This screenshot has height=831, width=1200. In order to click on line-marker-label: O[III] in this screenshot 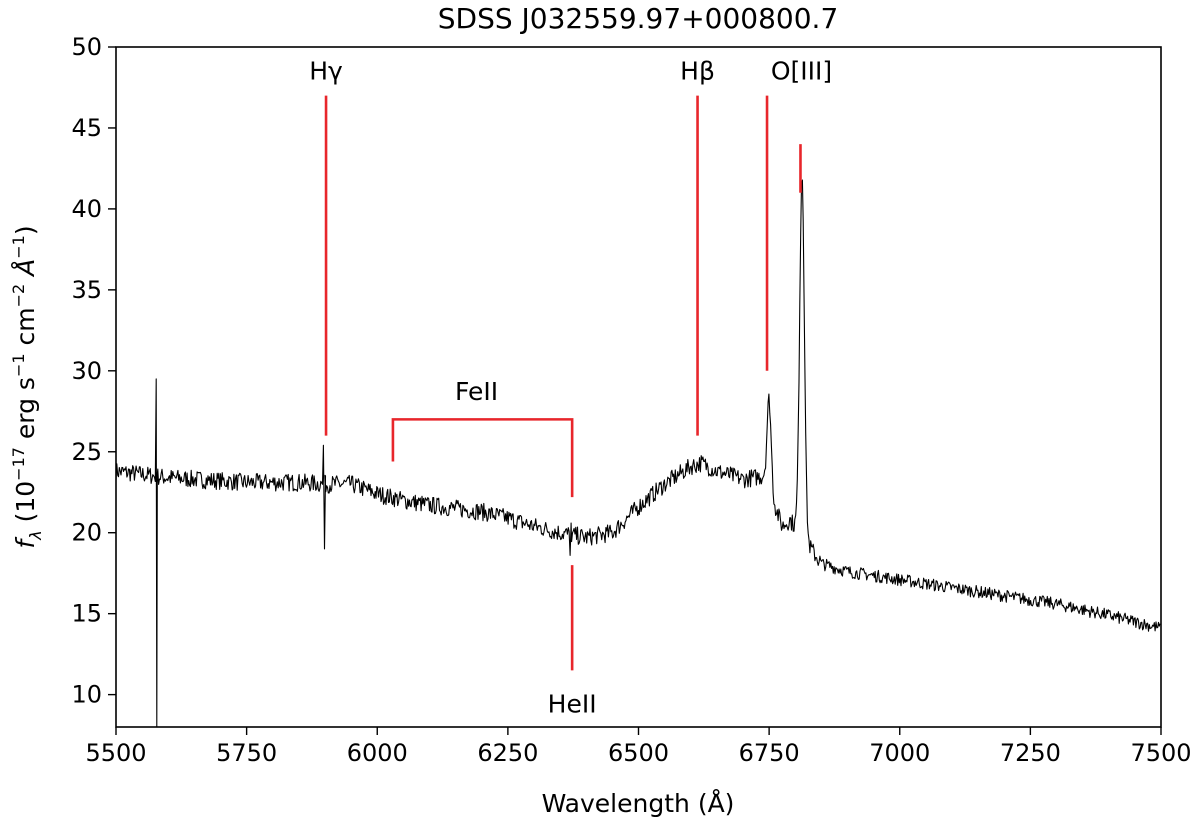, I will do `click(801, 70)`.